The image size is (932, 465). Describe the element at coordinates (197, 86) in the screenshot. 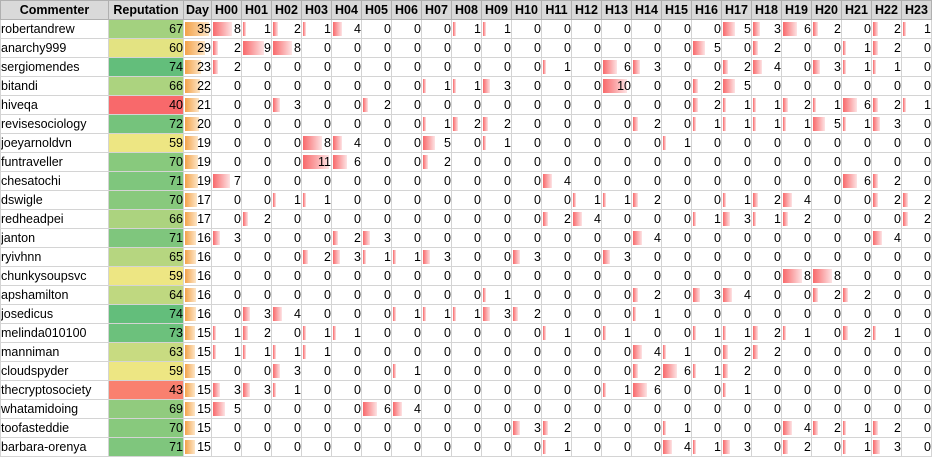

I see `day-cell: 22` at that location.